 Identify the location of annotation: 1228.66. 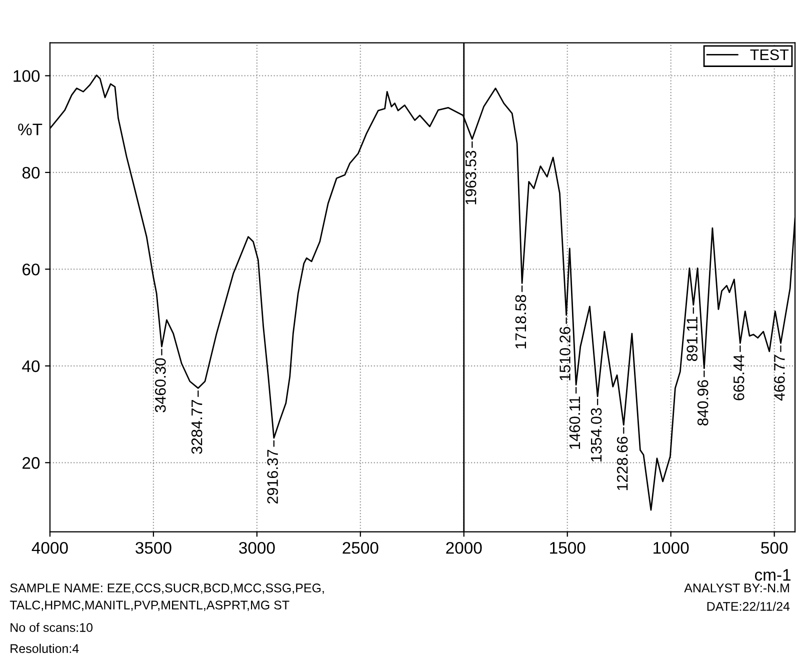
(622, 463).